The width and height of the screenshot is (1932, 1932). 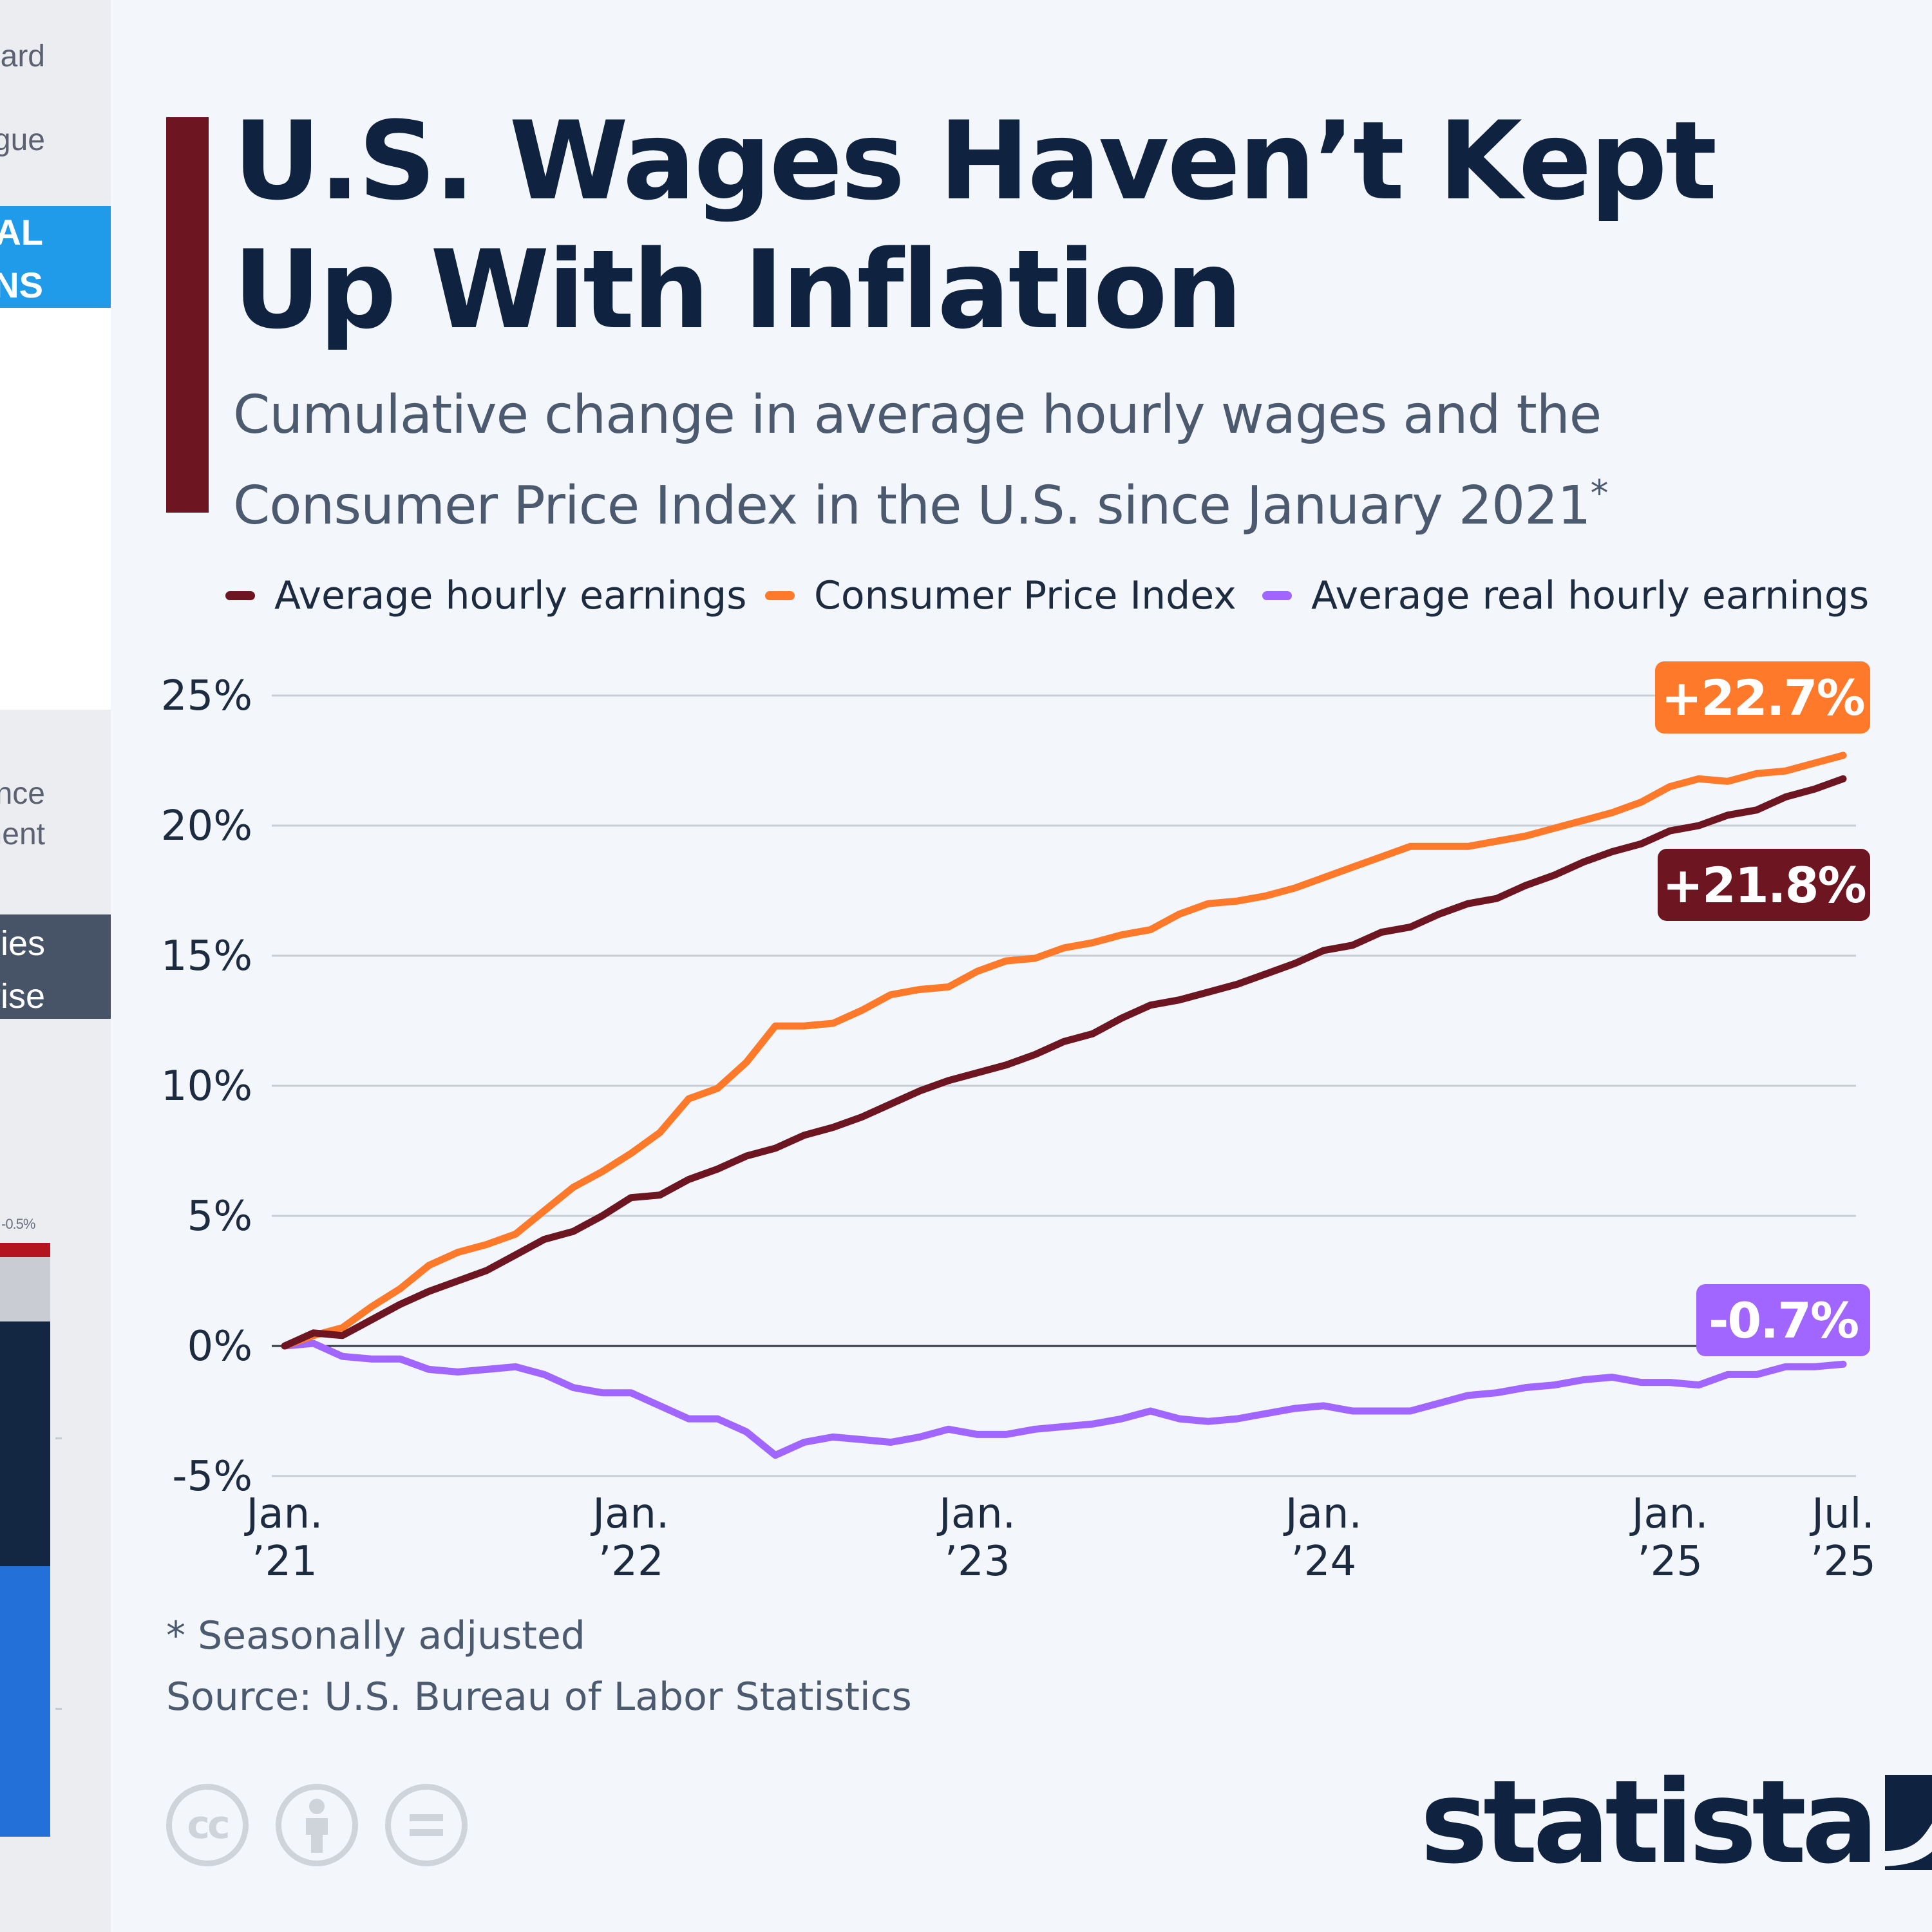 I want to click on attribution-icon, so click(x=317, y=1825).